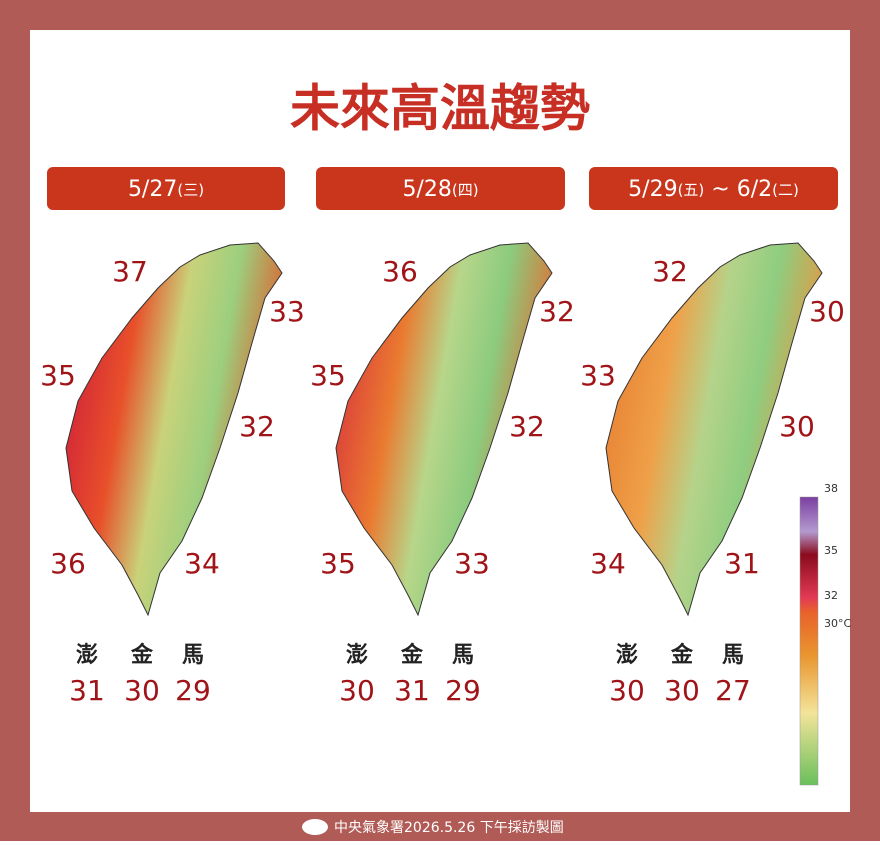  Describe the element at coordinates (652, 189) in the screenshot. I see `date-part: 5/29` at that location.